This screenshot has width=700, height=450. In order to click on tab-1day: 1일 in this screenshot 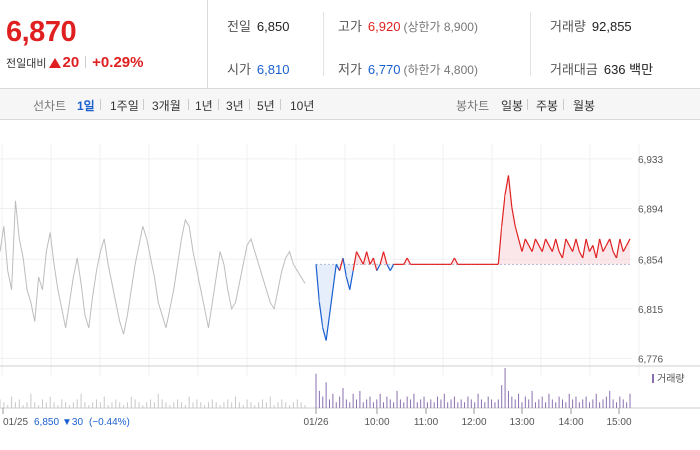, I will do `click(86, 106)`.